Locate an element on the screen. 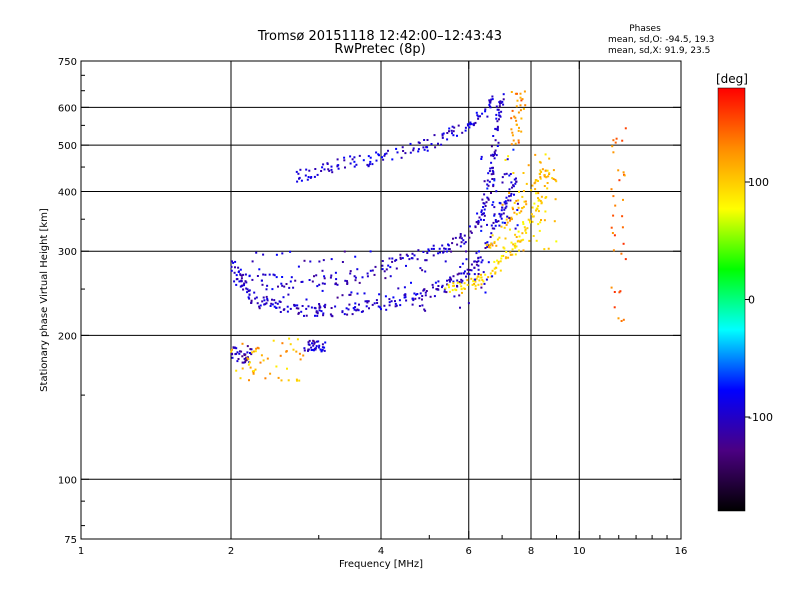 The width and height of the screenshot is (800, 600). colorbar-ticks: 100 0 -100 is located at coordinates (759, 300).